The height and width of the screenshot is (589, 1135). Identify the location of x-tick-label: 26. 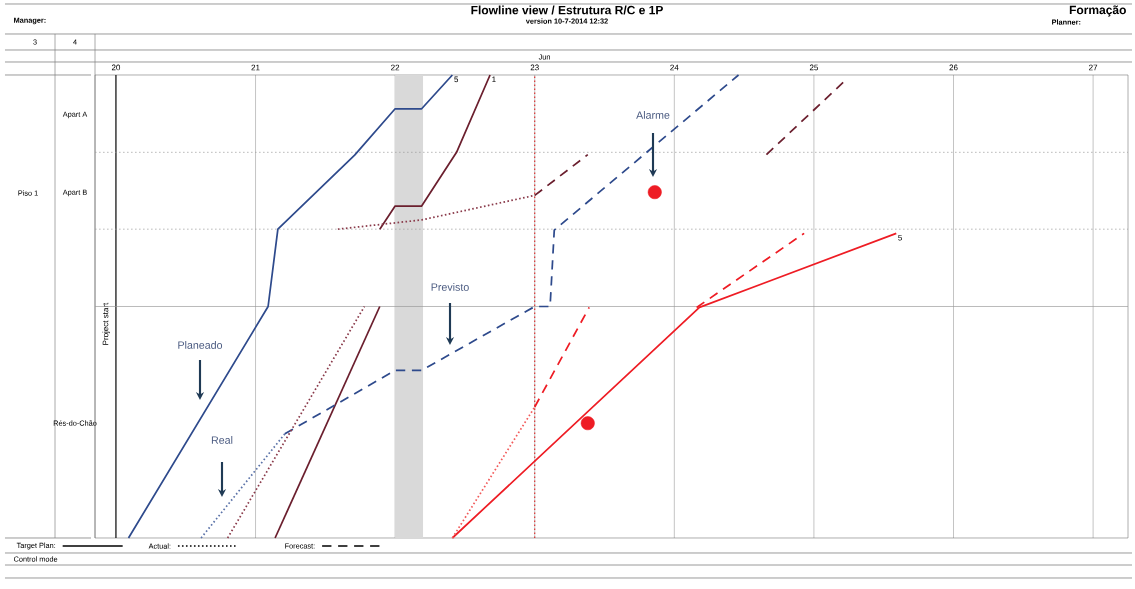
(953, 67).